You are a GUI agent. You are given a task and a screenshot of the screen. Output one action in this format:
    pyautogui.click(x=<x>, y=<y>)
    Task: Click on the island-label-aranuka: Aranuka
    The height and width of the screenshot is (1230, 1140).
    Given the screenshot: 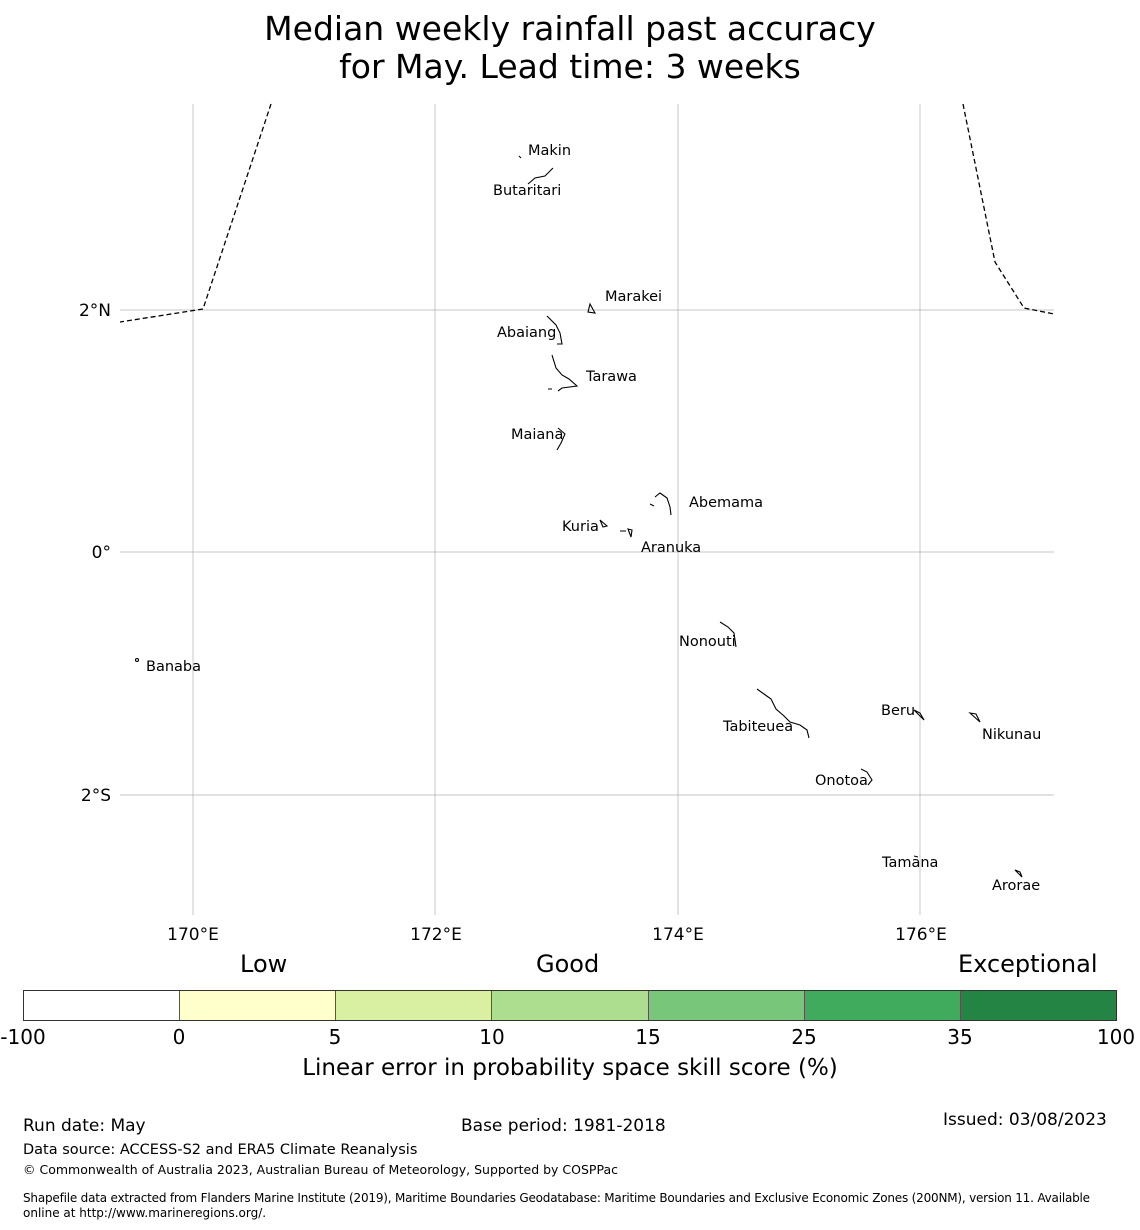 What is the action you would take?
    pyautogui.click(x=671, y=548)
    